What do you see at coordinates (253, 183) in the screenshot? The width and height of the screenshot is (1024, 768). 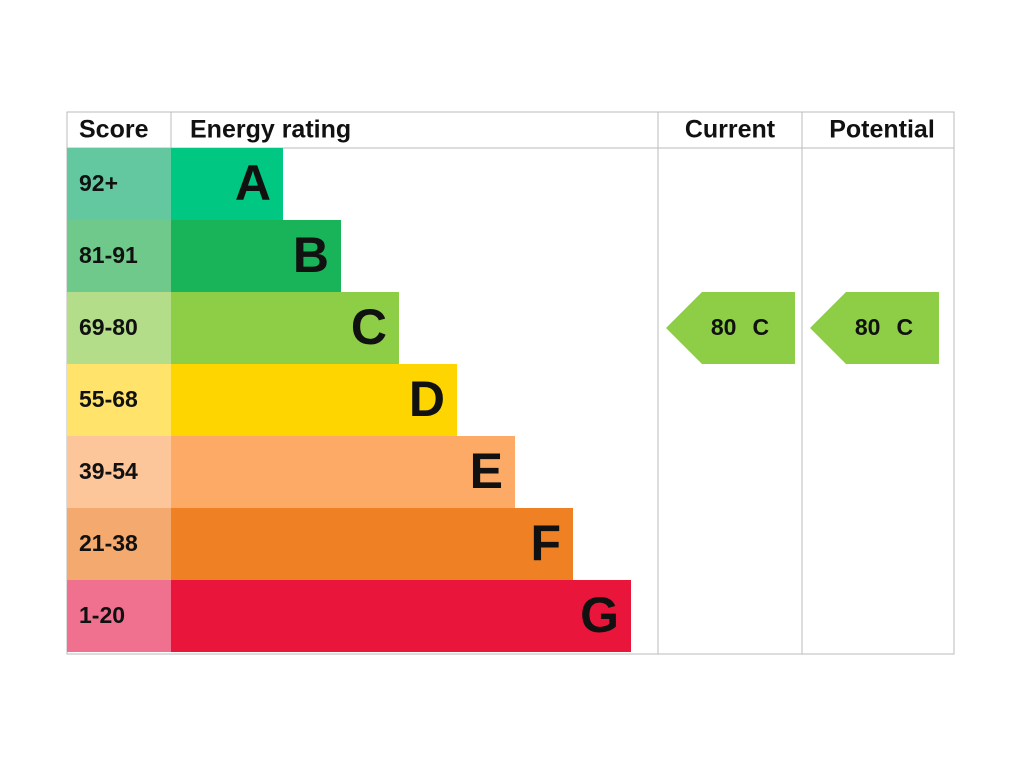 I see `band-letter: A` at bounding box center [253, 183].